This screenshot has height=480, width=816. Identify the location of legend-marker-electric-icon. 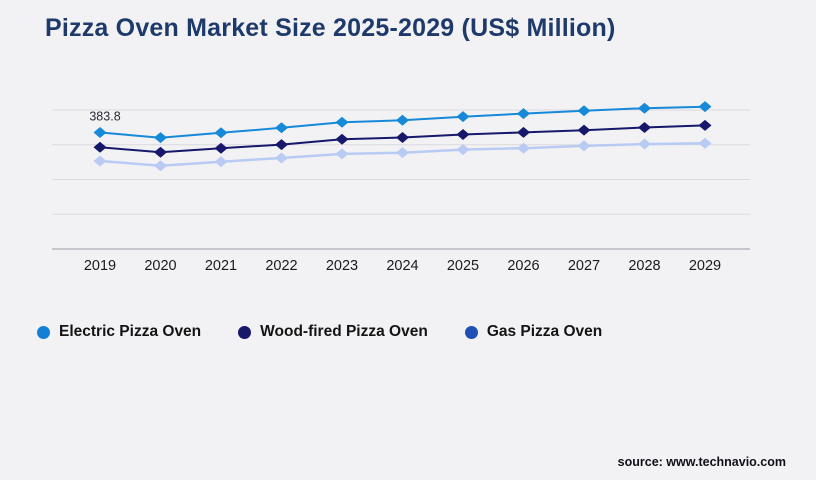
(43, 332).